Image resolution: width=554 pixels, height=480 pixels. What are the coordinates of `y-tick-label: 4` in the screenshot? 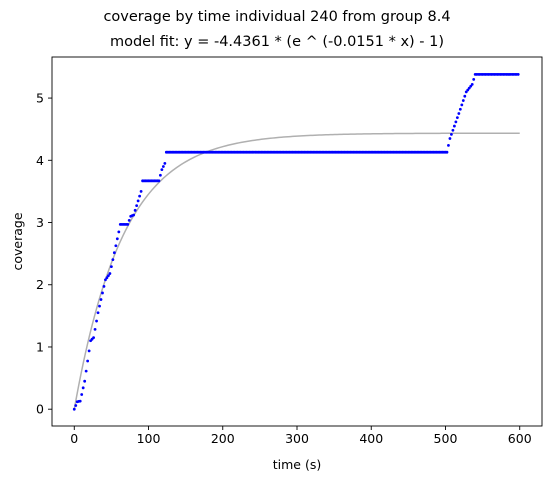 It's located at (40, 160).